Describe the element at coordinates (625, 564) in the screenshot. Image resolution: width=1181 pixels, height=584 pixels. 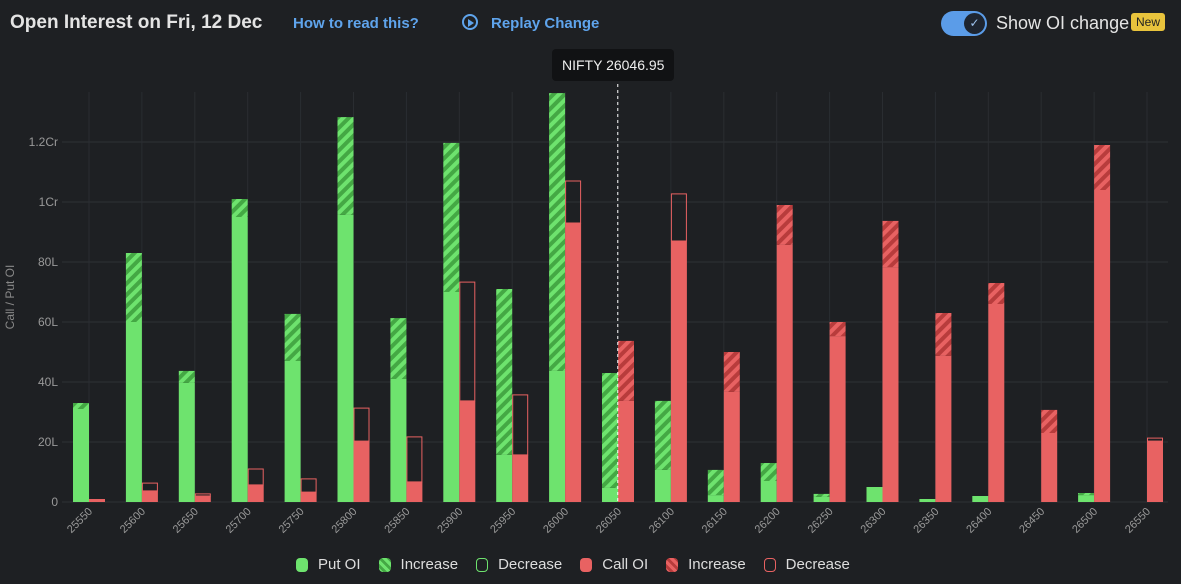
I see `legend-label: Call OI` at that location.